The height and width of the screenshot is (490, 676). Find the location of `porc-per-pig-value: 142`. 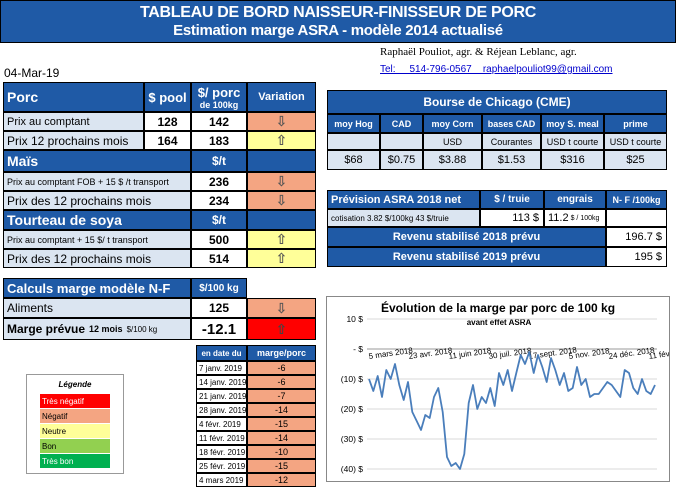

porc-per-pig-value: 142 is located at coordinates (219, 121).